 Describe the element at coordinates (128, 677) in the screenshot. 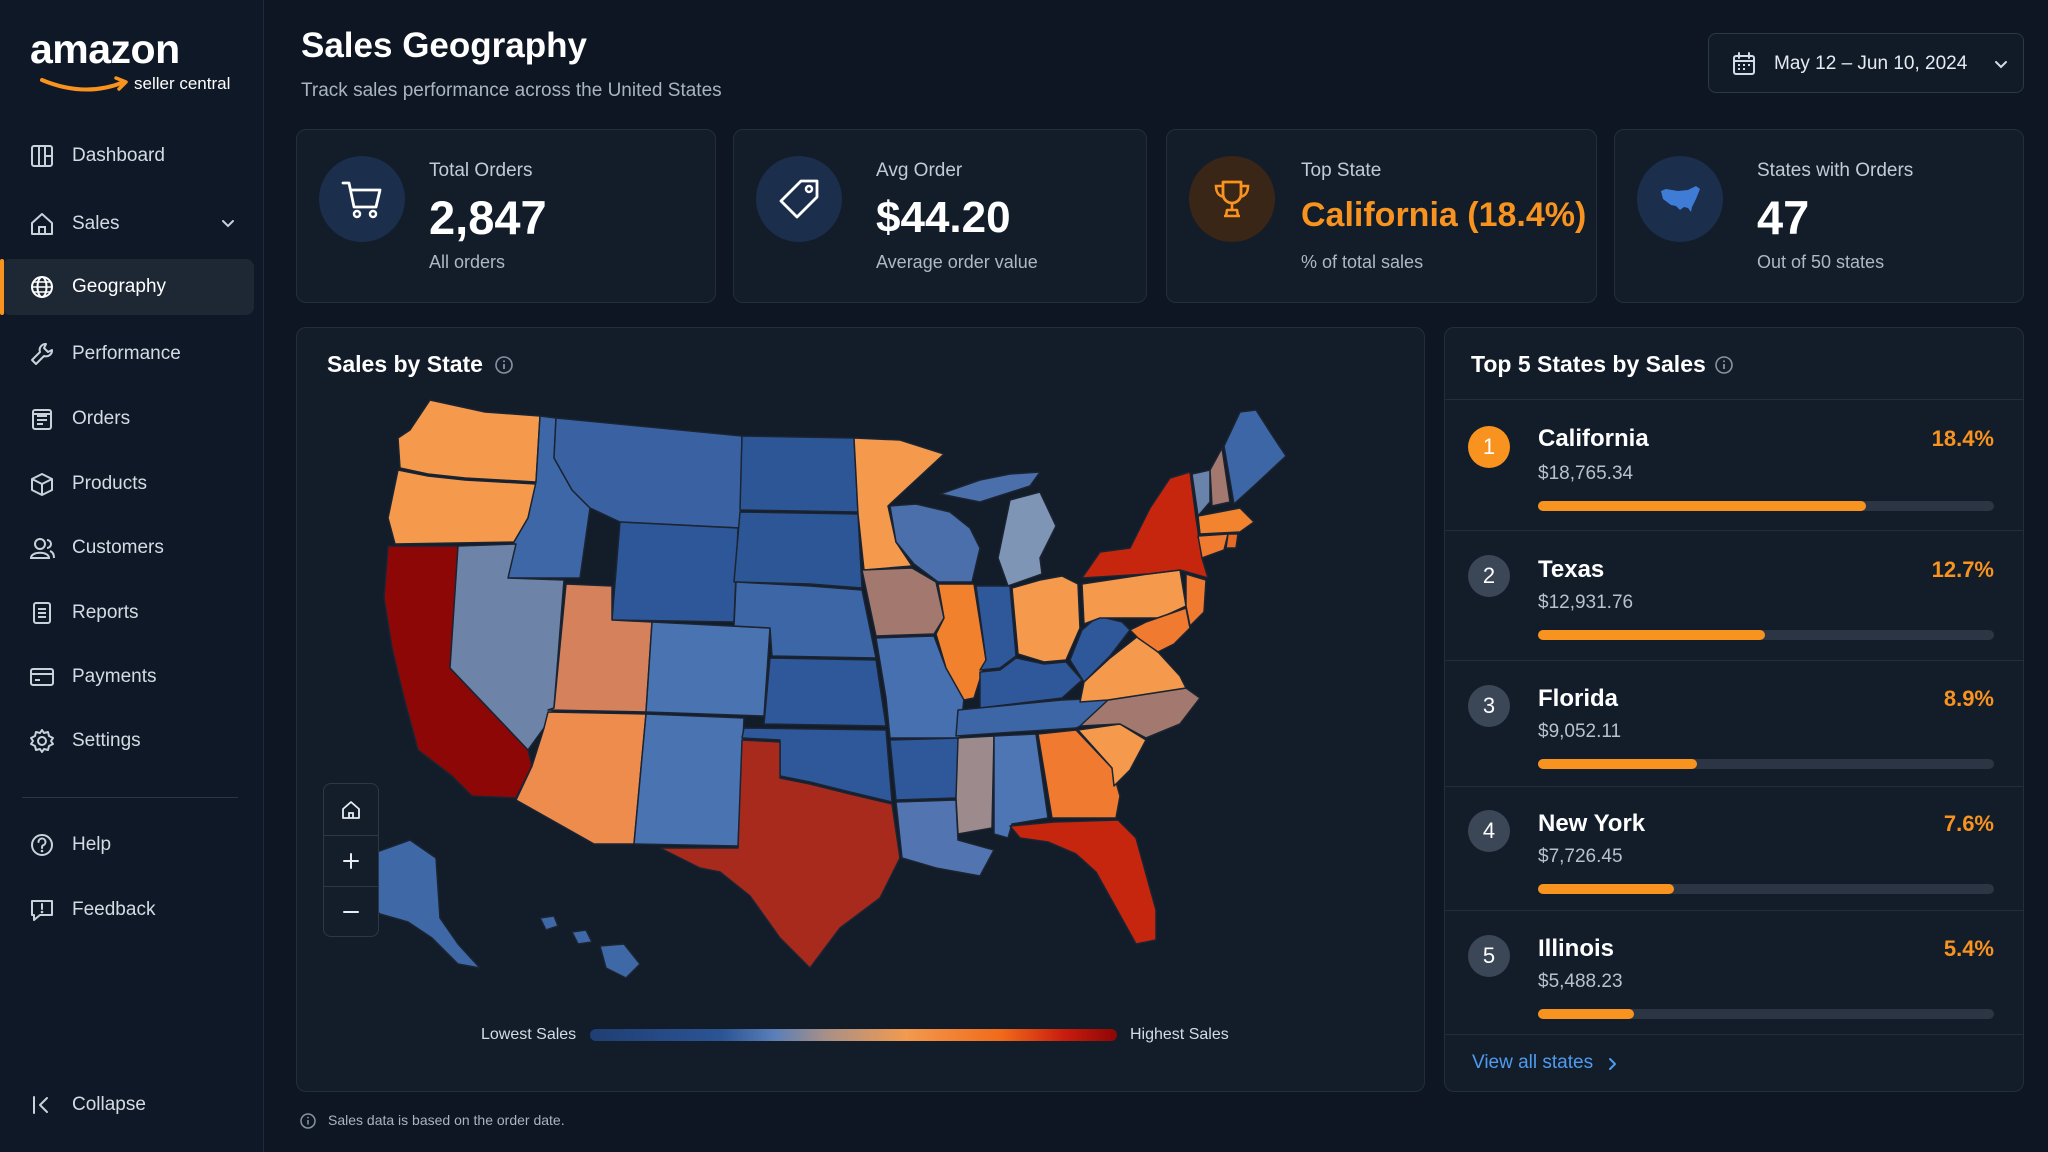

I see `nav-item-payments: Payments` at that location.